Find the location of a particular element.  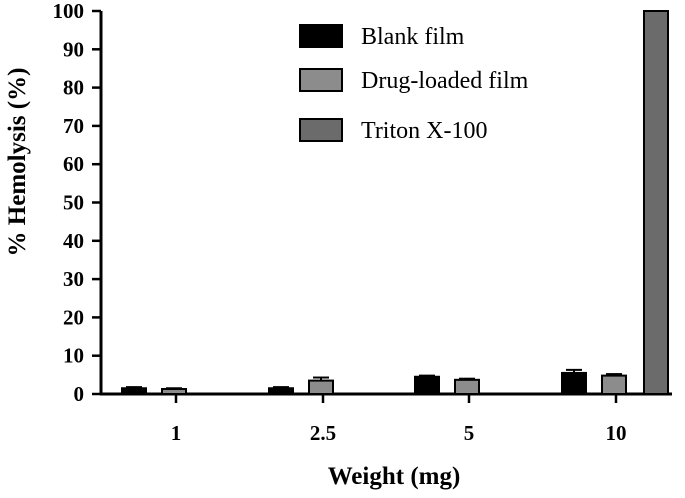

y-tick-label: 10 is located at coordinates (73, 356).